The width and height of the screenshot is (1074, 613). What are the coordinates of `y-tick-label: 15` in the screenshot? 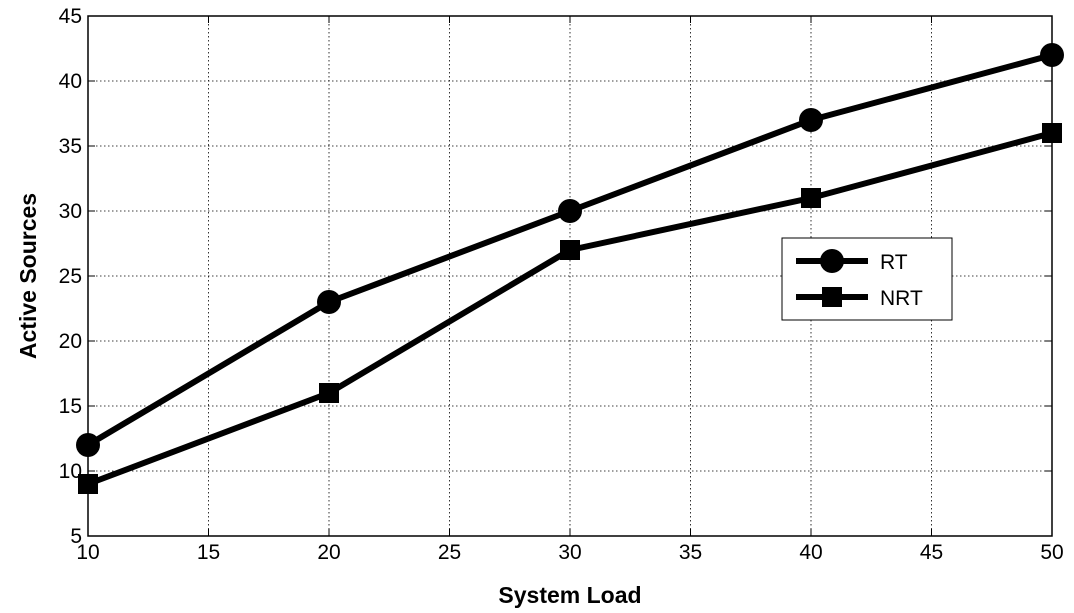 It's located at (70, 406).